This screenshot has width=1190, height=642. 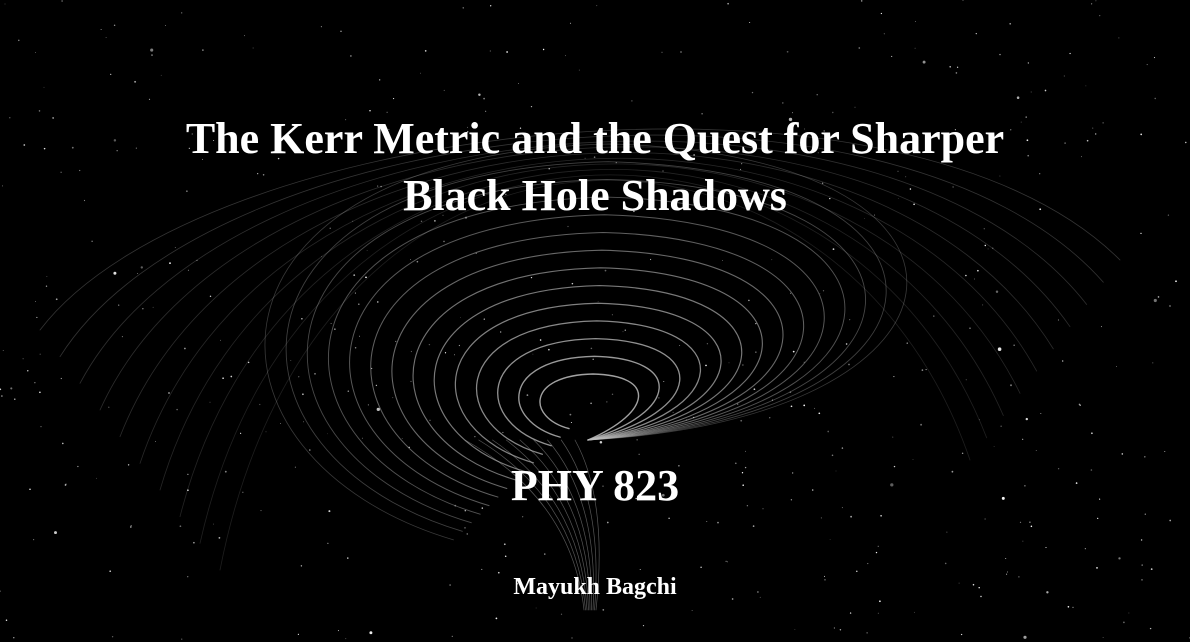 What do you see at coordinates (588, 383) in the screenshot?
I see `field-line` at bounding box center [588, 383].